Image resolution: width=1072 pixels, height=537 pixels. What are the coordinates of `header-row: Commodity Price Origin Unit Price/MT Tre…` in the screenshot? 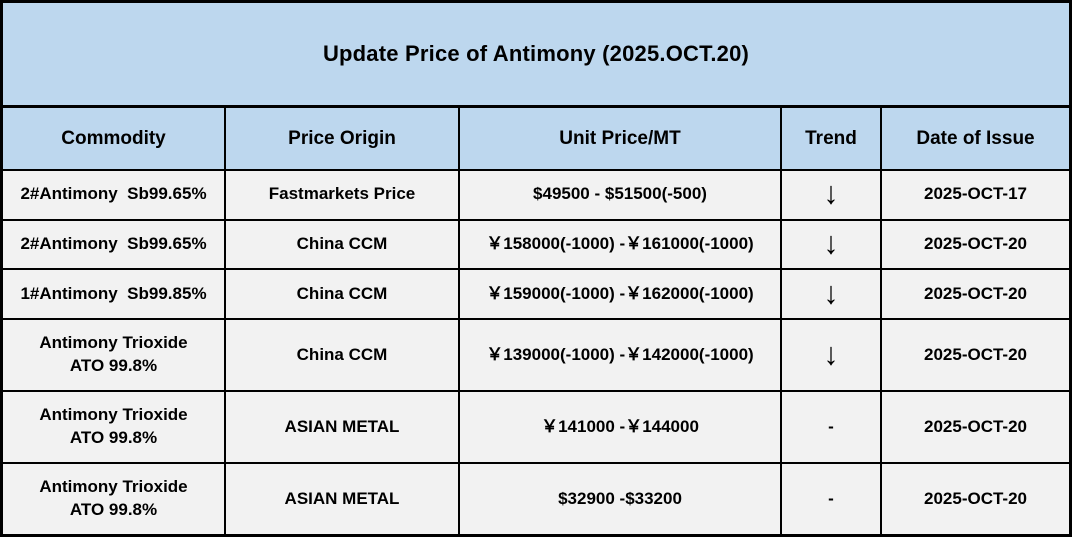 It's located at (536, 139).